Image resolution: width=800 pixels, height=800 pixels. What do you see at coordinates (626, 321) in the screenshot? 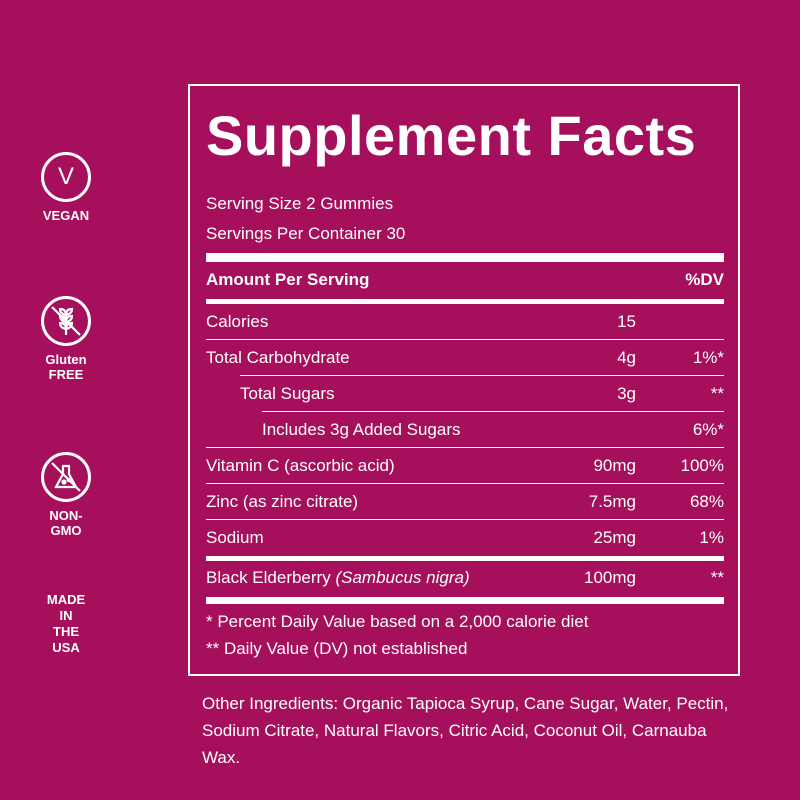
I see `nutrient-amount: 15` at bounding box center [626, 321].